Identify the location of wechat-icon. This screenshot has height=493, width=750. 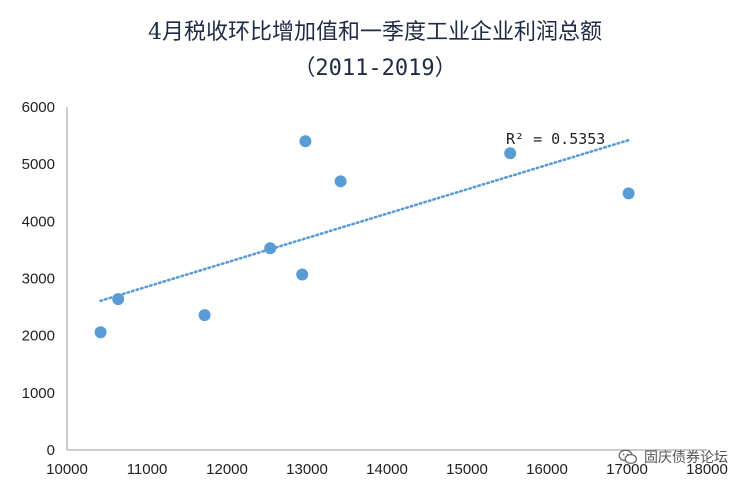
(628, 457).